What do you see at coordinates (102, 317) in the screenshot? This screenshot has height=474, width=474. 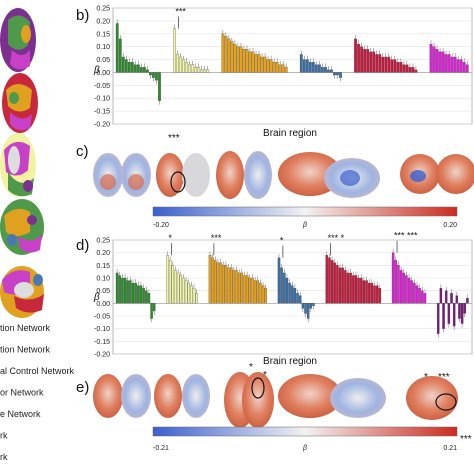 I see `y-tick-label: -0.05` at bounding box center [102, 317].